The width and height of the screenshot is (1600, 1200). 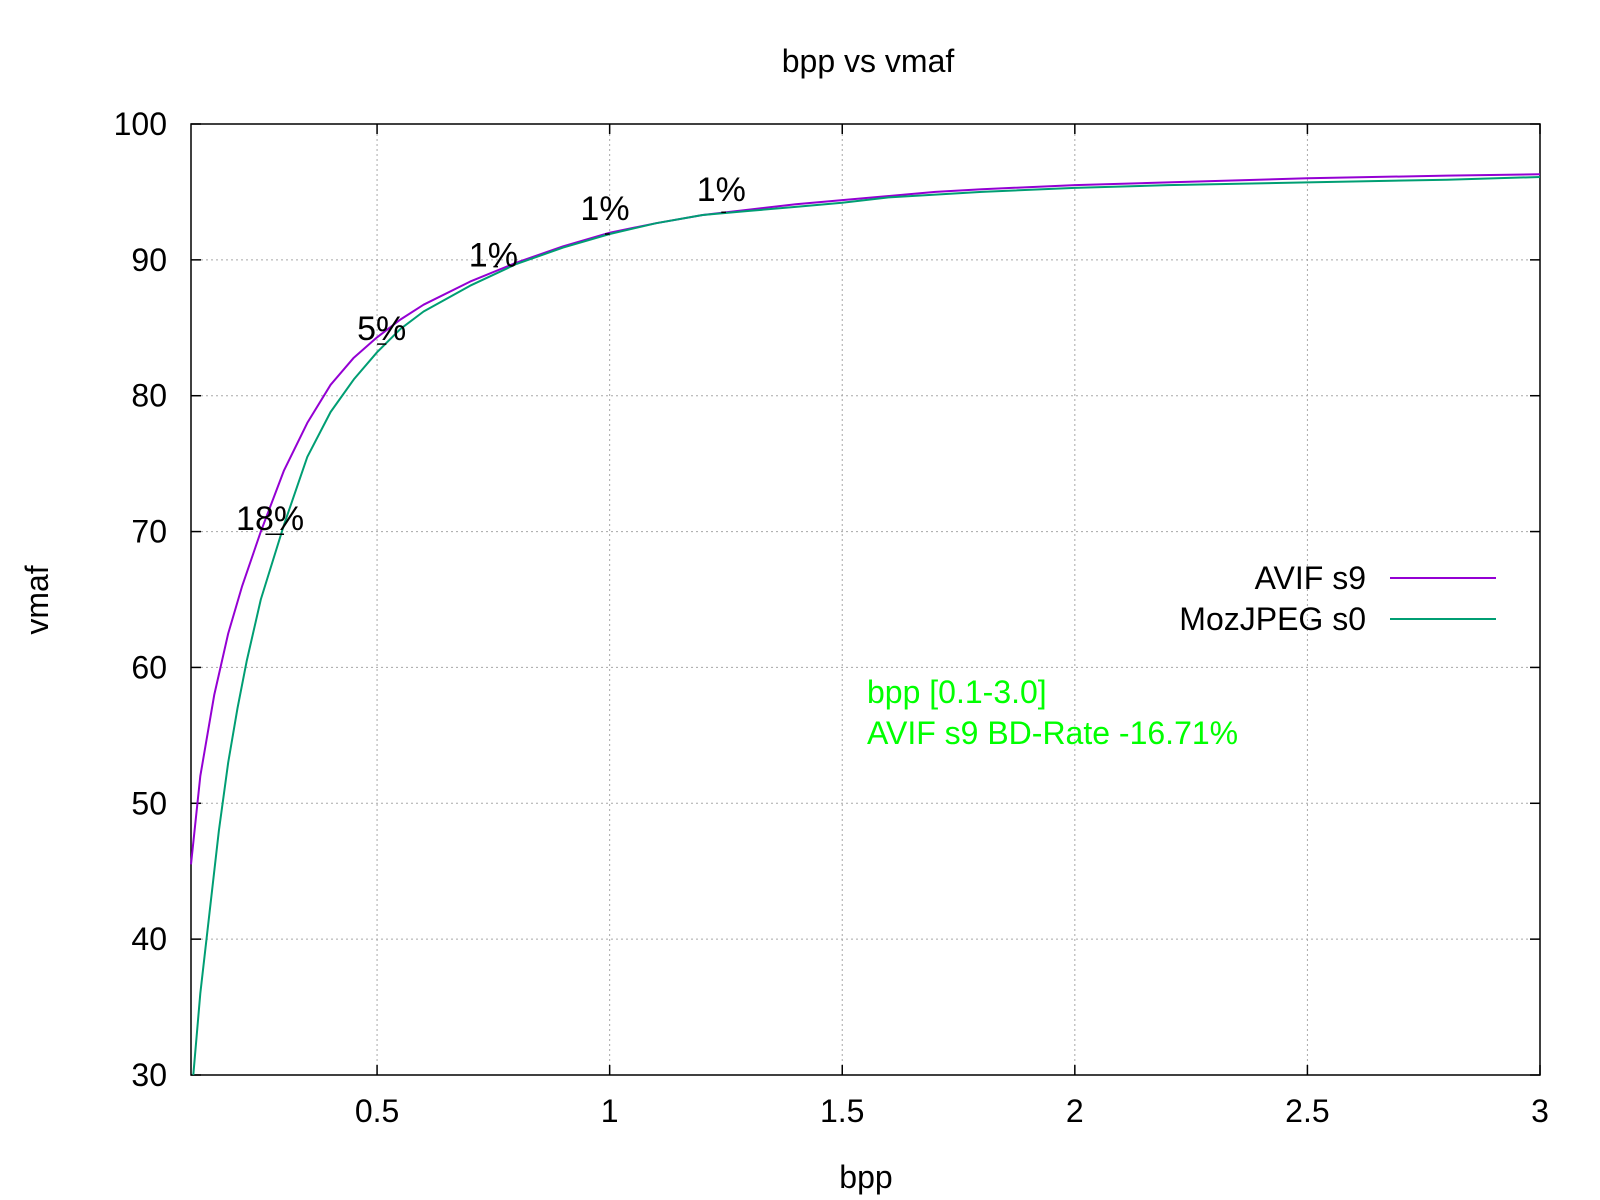 I want to click on note-line: bpp [0.1-3.0], so click(x=957, y=692).